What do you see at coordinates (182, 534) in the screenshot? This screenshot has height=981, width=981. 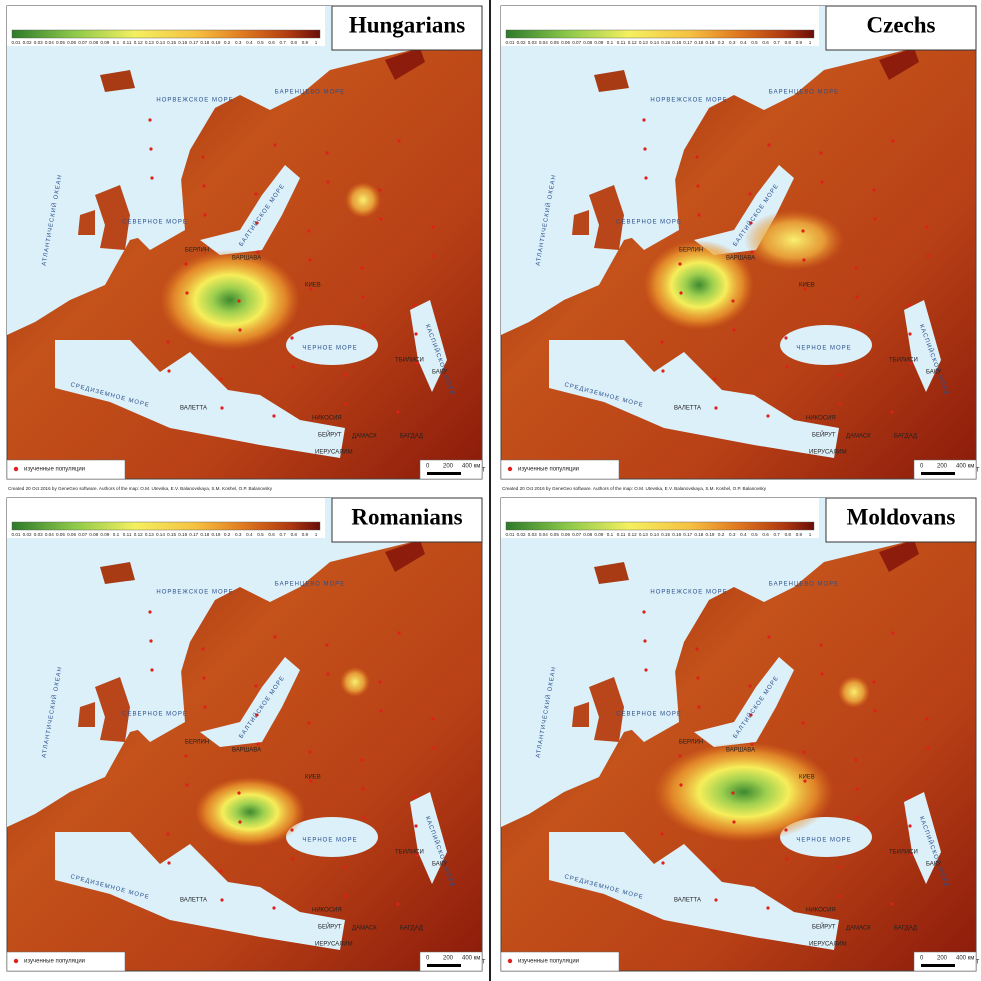 I see `colorbar-label: 0.16` at bounding box center [182, 534].